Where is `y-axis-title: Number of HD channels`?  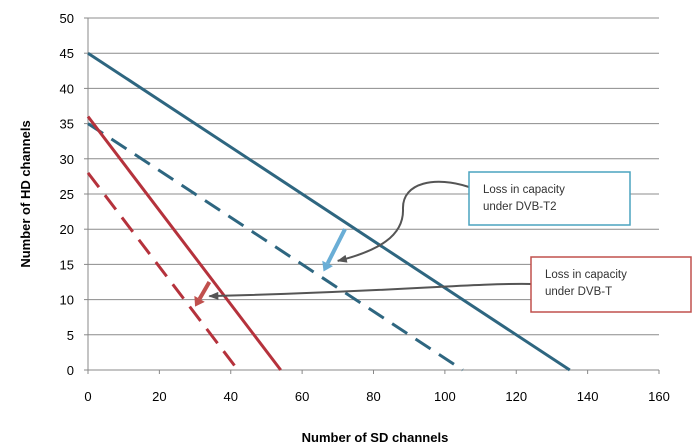 y-axis-title: Number of HD channels is located at coordinates (25, 193).